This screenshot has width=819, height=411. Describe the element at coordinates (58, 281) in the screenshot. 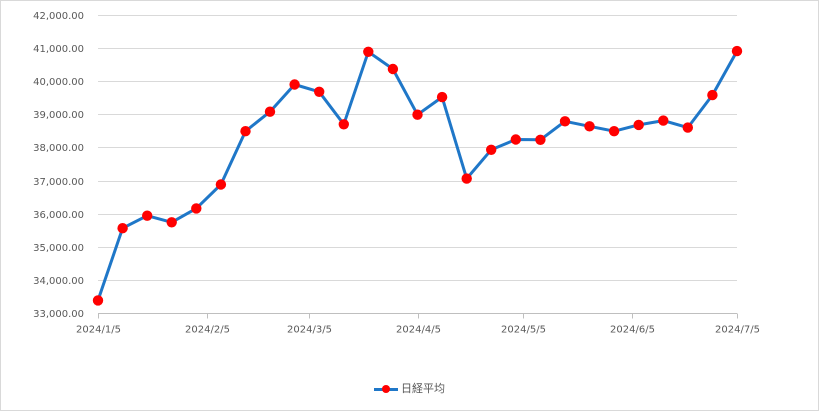

I see `y-tick-label: 34,000.00` at that location.